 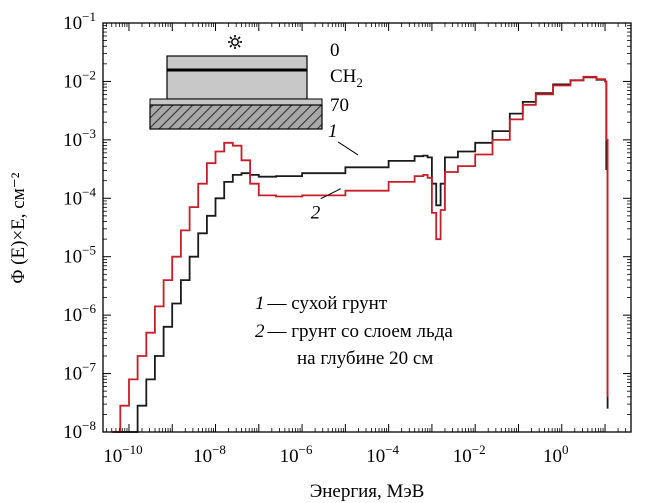 What do you see at coordinates (359, 82) in the screenshot?
I see `inset-label-mid-sub: 2` at bounding box center [359, 82].